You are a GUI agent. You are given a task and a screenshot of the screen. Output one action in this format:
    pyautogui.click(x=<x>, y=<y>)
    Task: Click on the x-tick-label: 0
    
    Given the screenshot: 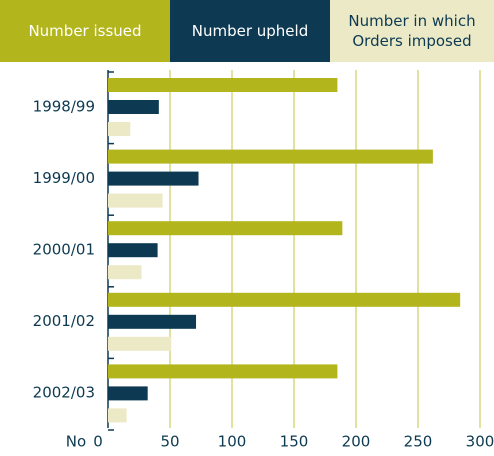 What is the action you would take?
    pyautogui.click(x=98, y=442)
    